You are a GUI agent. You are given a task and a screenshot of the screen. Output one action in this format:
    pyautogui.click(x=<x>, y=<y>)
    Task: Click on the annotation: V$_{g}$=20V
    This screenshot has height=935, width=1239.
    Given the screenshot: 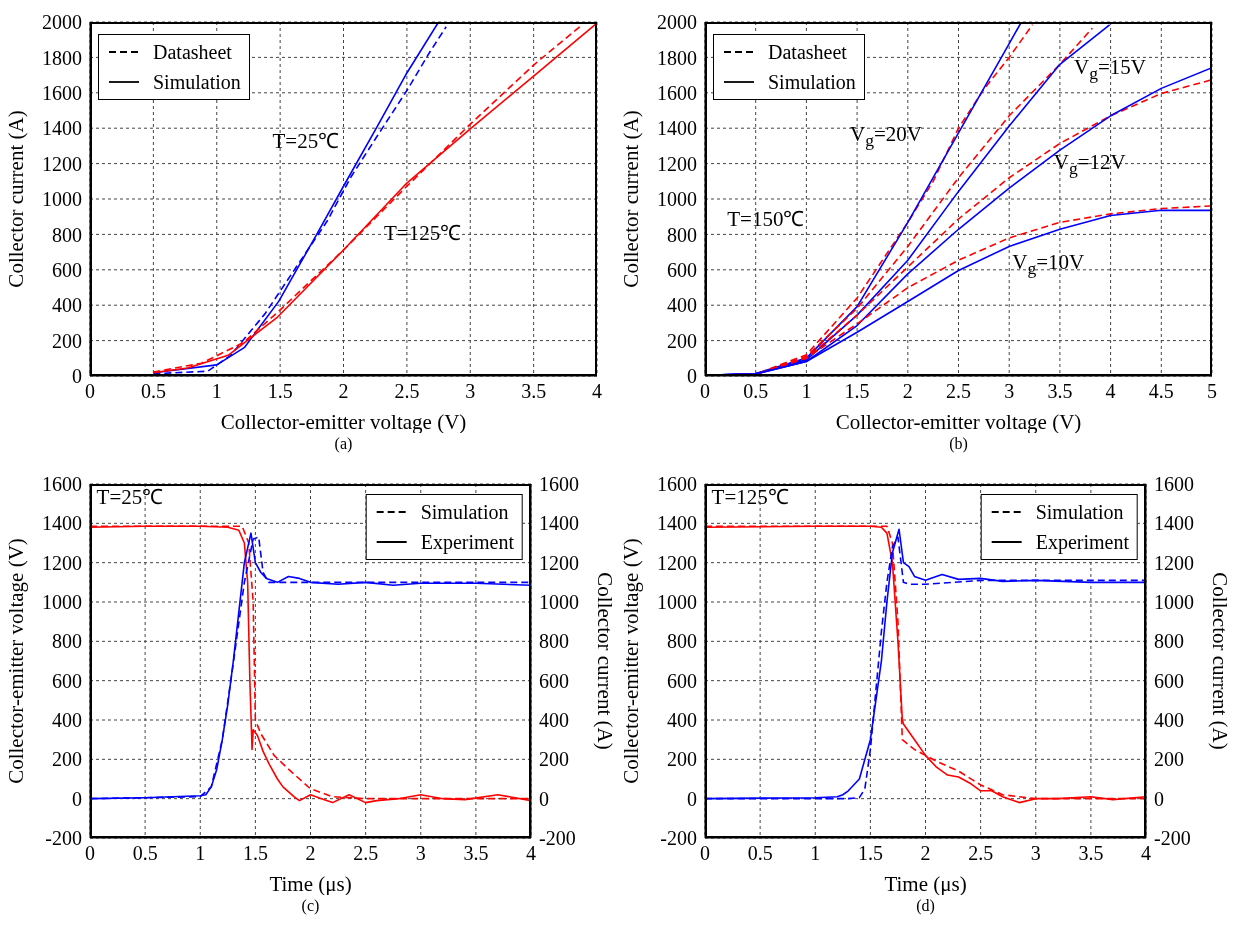 What is the action you would take?
    pyautogui.click(x=886, y=137)
    